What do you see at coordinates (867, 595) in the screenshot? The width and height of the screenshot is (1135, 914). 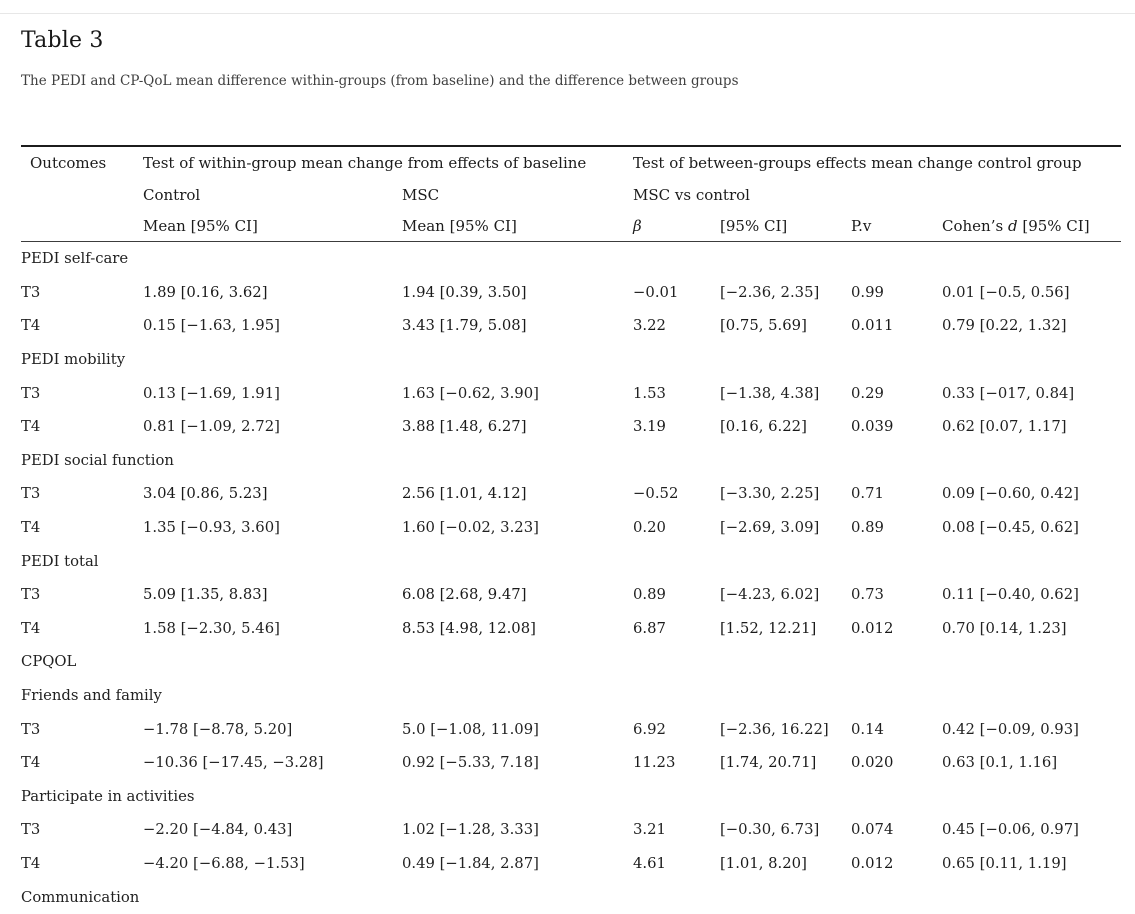 I see `value-cell: 0.73` at bounding box center [867, 595].